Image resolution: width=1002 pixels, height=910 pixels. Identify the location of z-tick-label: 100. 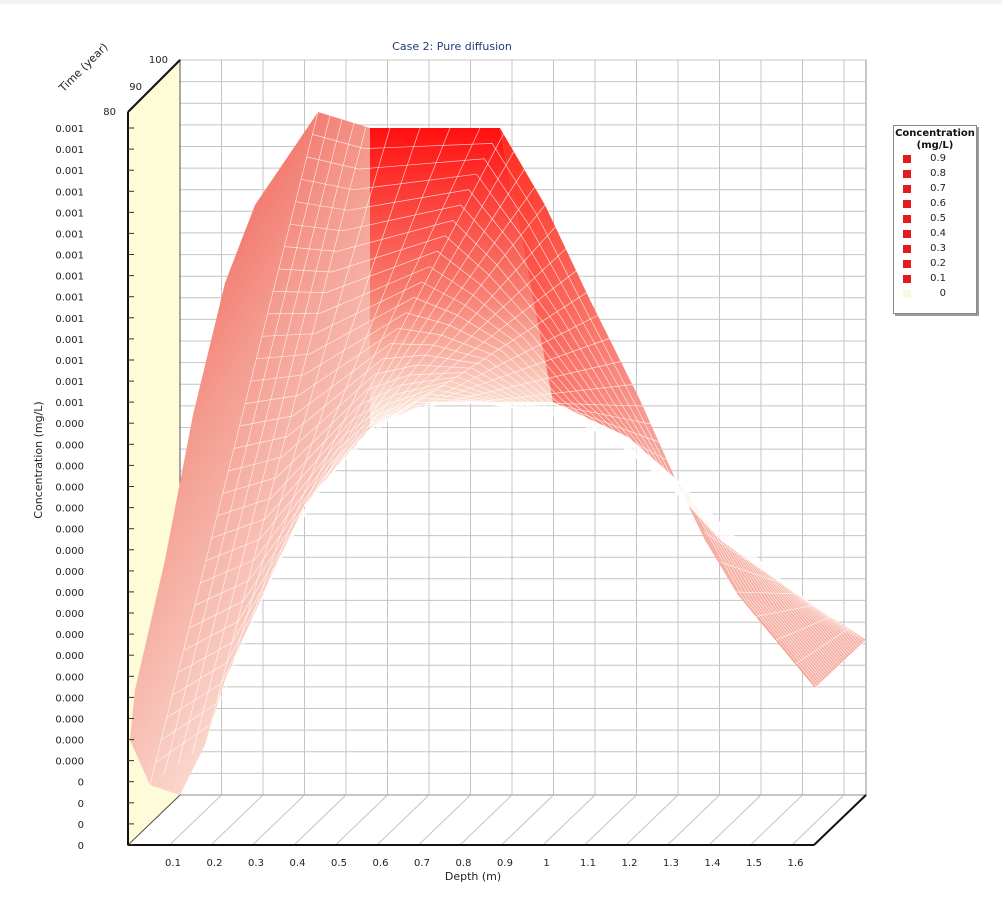
(158, 60).